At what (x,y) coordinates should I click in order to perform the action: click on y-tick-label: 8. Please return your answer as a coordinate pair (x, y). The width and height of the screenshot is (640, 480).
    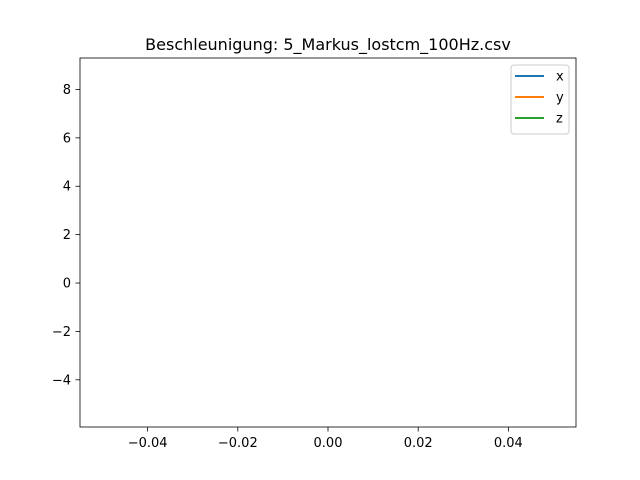
    Looking at the image, I should click on (67, 90).